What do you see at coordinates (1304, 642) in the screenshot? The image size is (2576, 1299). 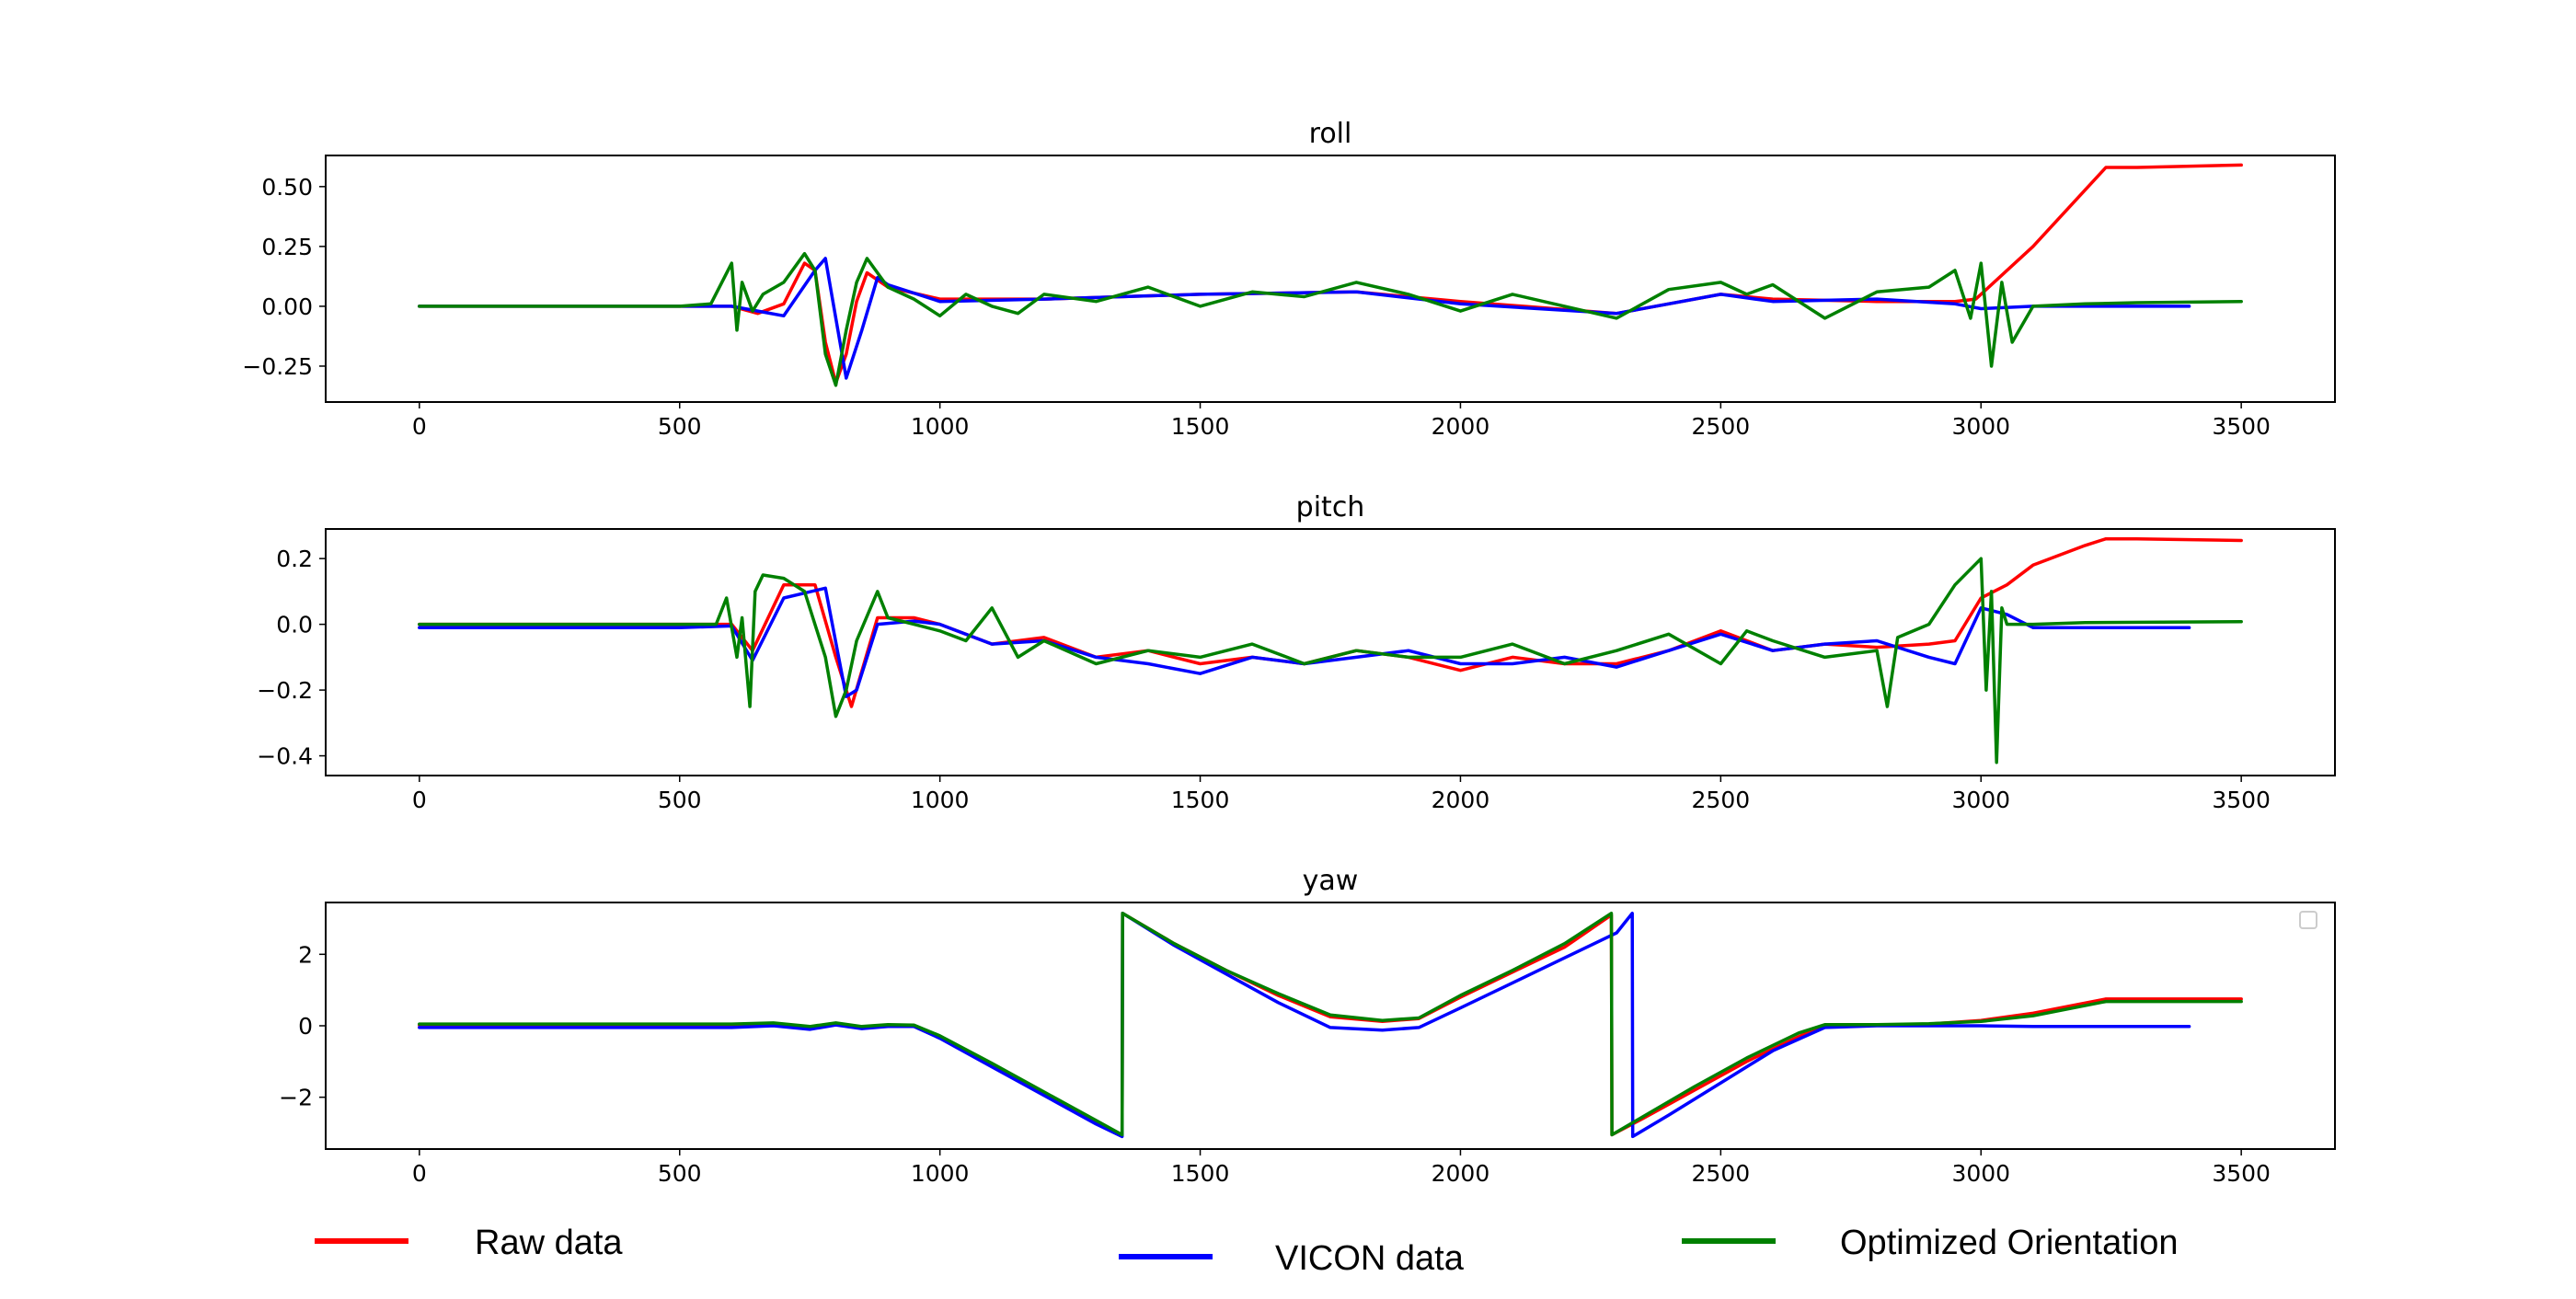 I see `pitch-series-vicon-data` at bounding box center [1304, 642].